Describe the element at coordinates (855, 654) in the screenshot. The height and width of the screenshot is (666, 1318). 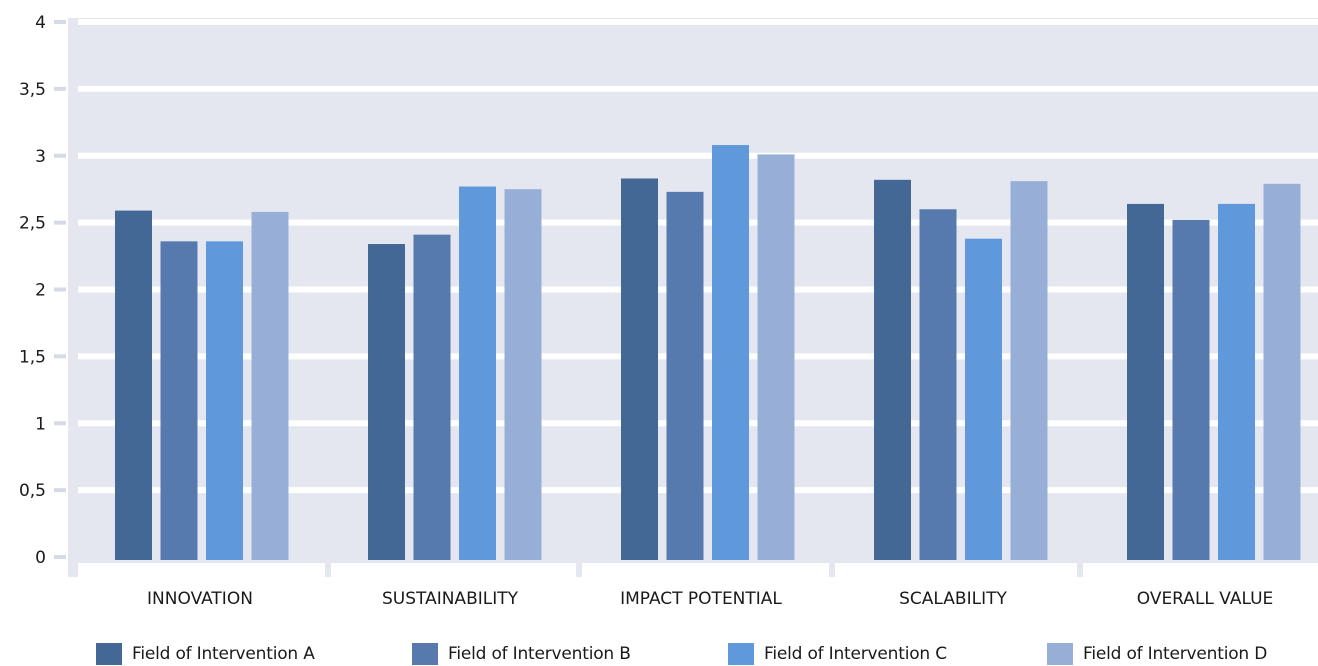
I see `legend-label: Field of Intervention C` at that location.